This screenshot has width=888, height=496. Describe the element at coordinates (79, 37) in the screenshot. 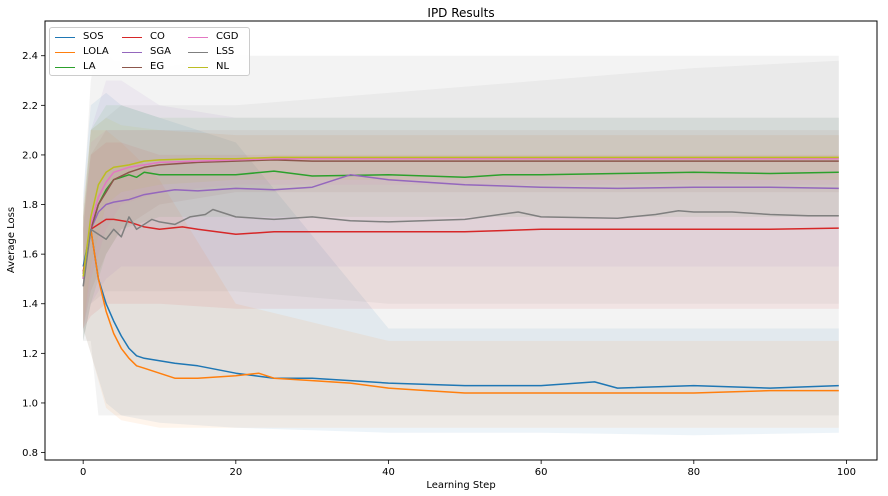

I see `legend-item-sos: SOS` at that location.